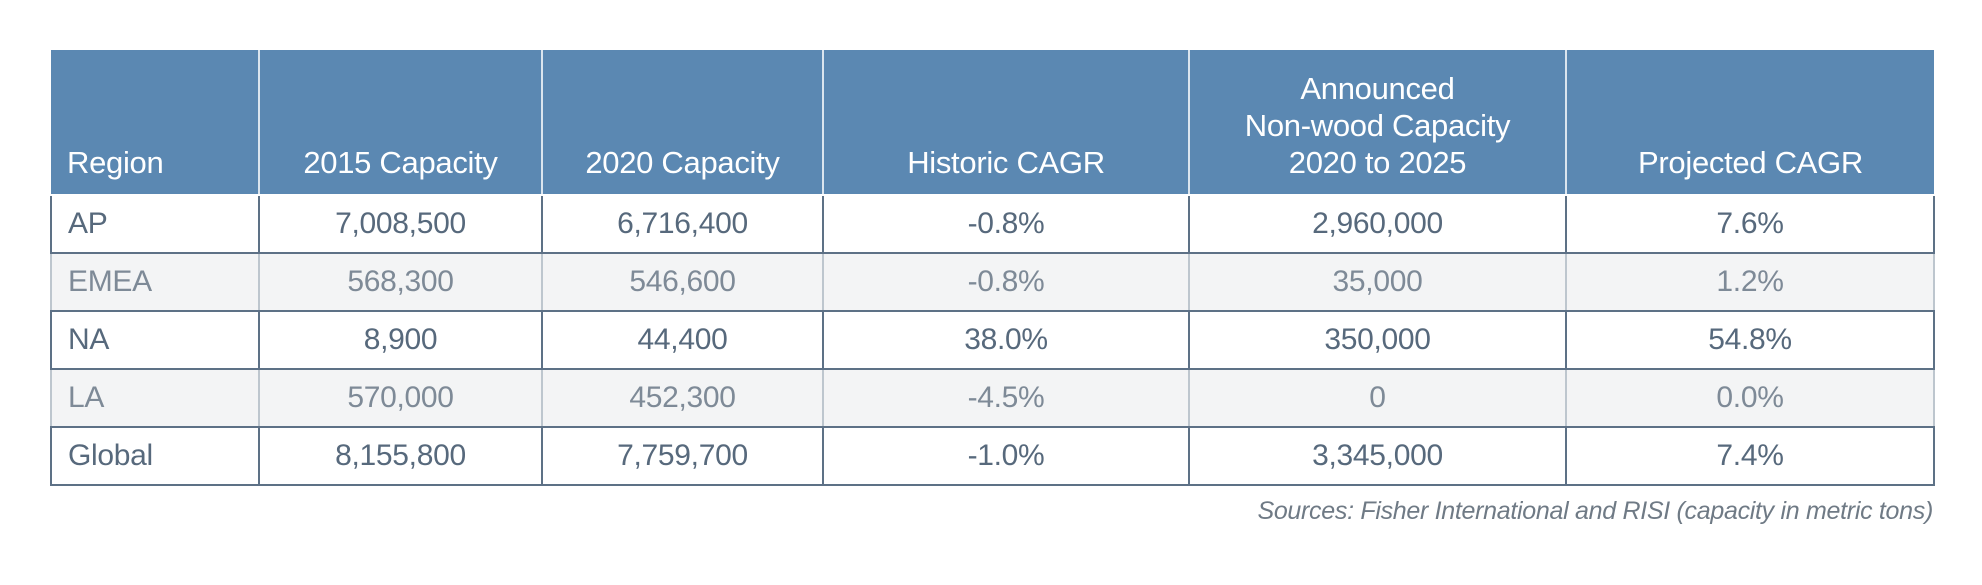 The image size is (1982, 585). Describe the element at coordinates (1377, 456) in the screenshot. I see `cell-announced-capacity: 3,345,000` at that location.